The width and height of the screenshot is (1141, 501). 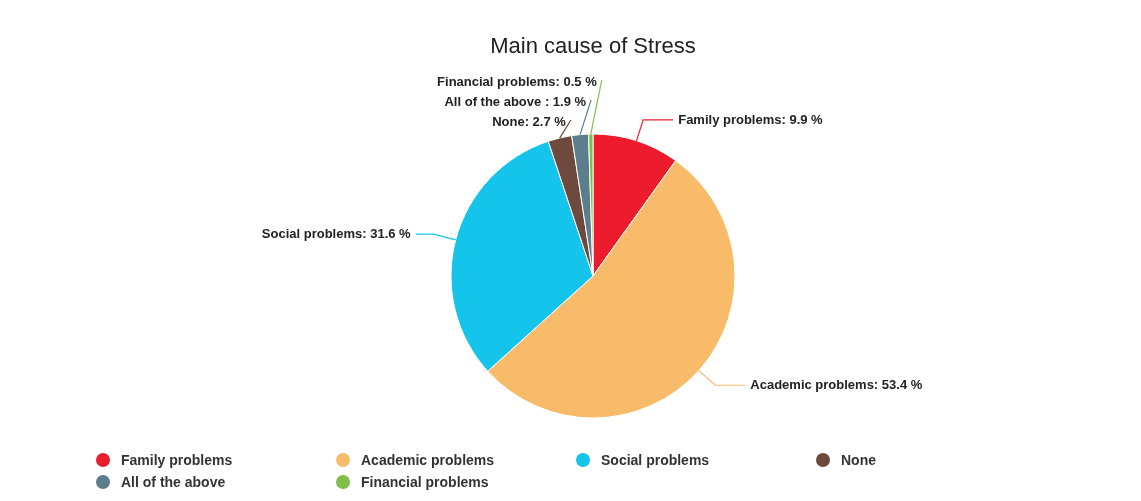 I want to click on data-label: Academic problems: 53.4 %, so click(x=836, y=385).